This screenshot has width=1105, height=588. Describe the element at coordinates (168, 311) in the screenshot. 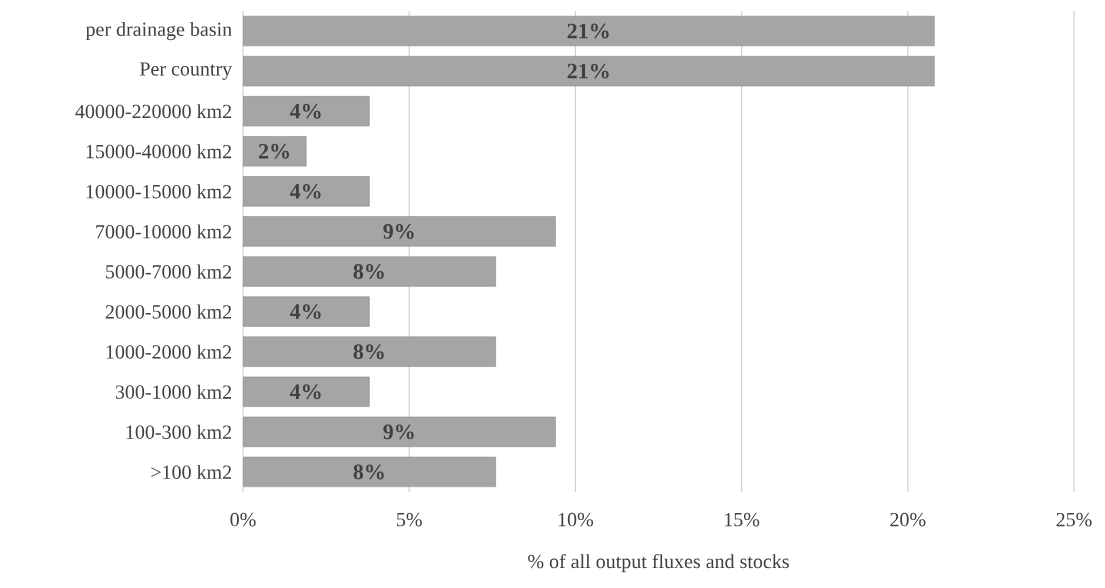

I see `y-tick-label: 2000-5000 km2` at that location.